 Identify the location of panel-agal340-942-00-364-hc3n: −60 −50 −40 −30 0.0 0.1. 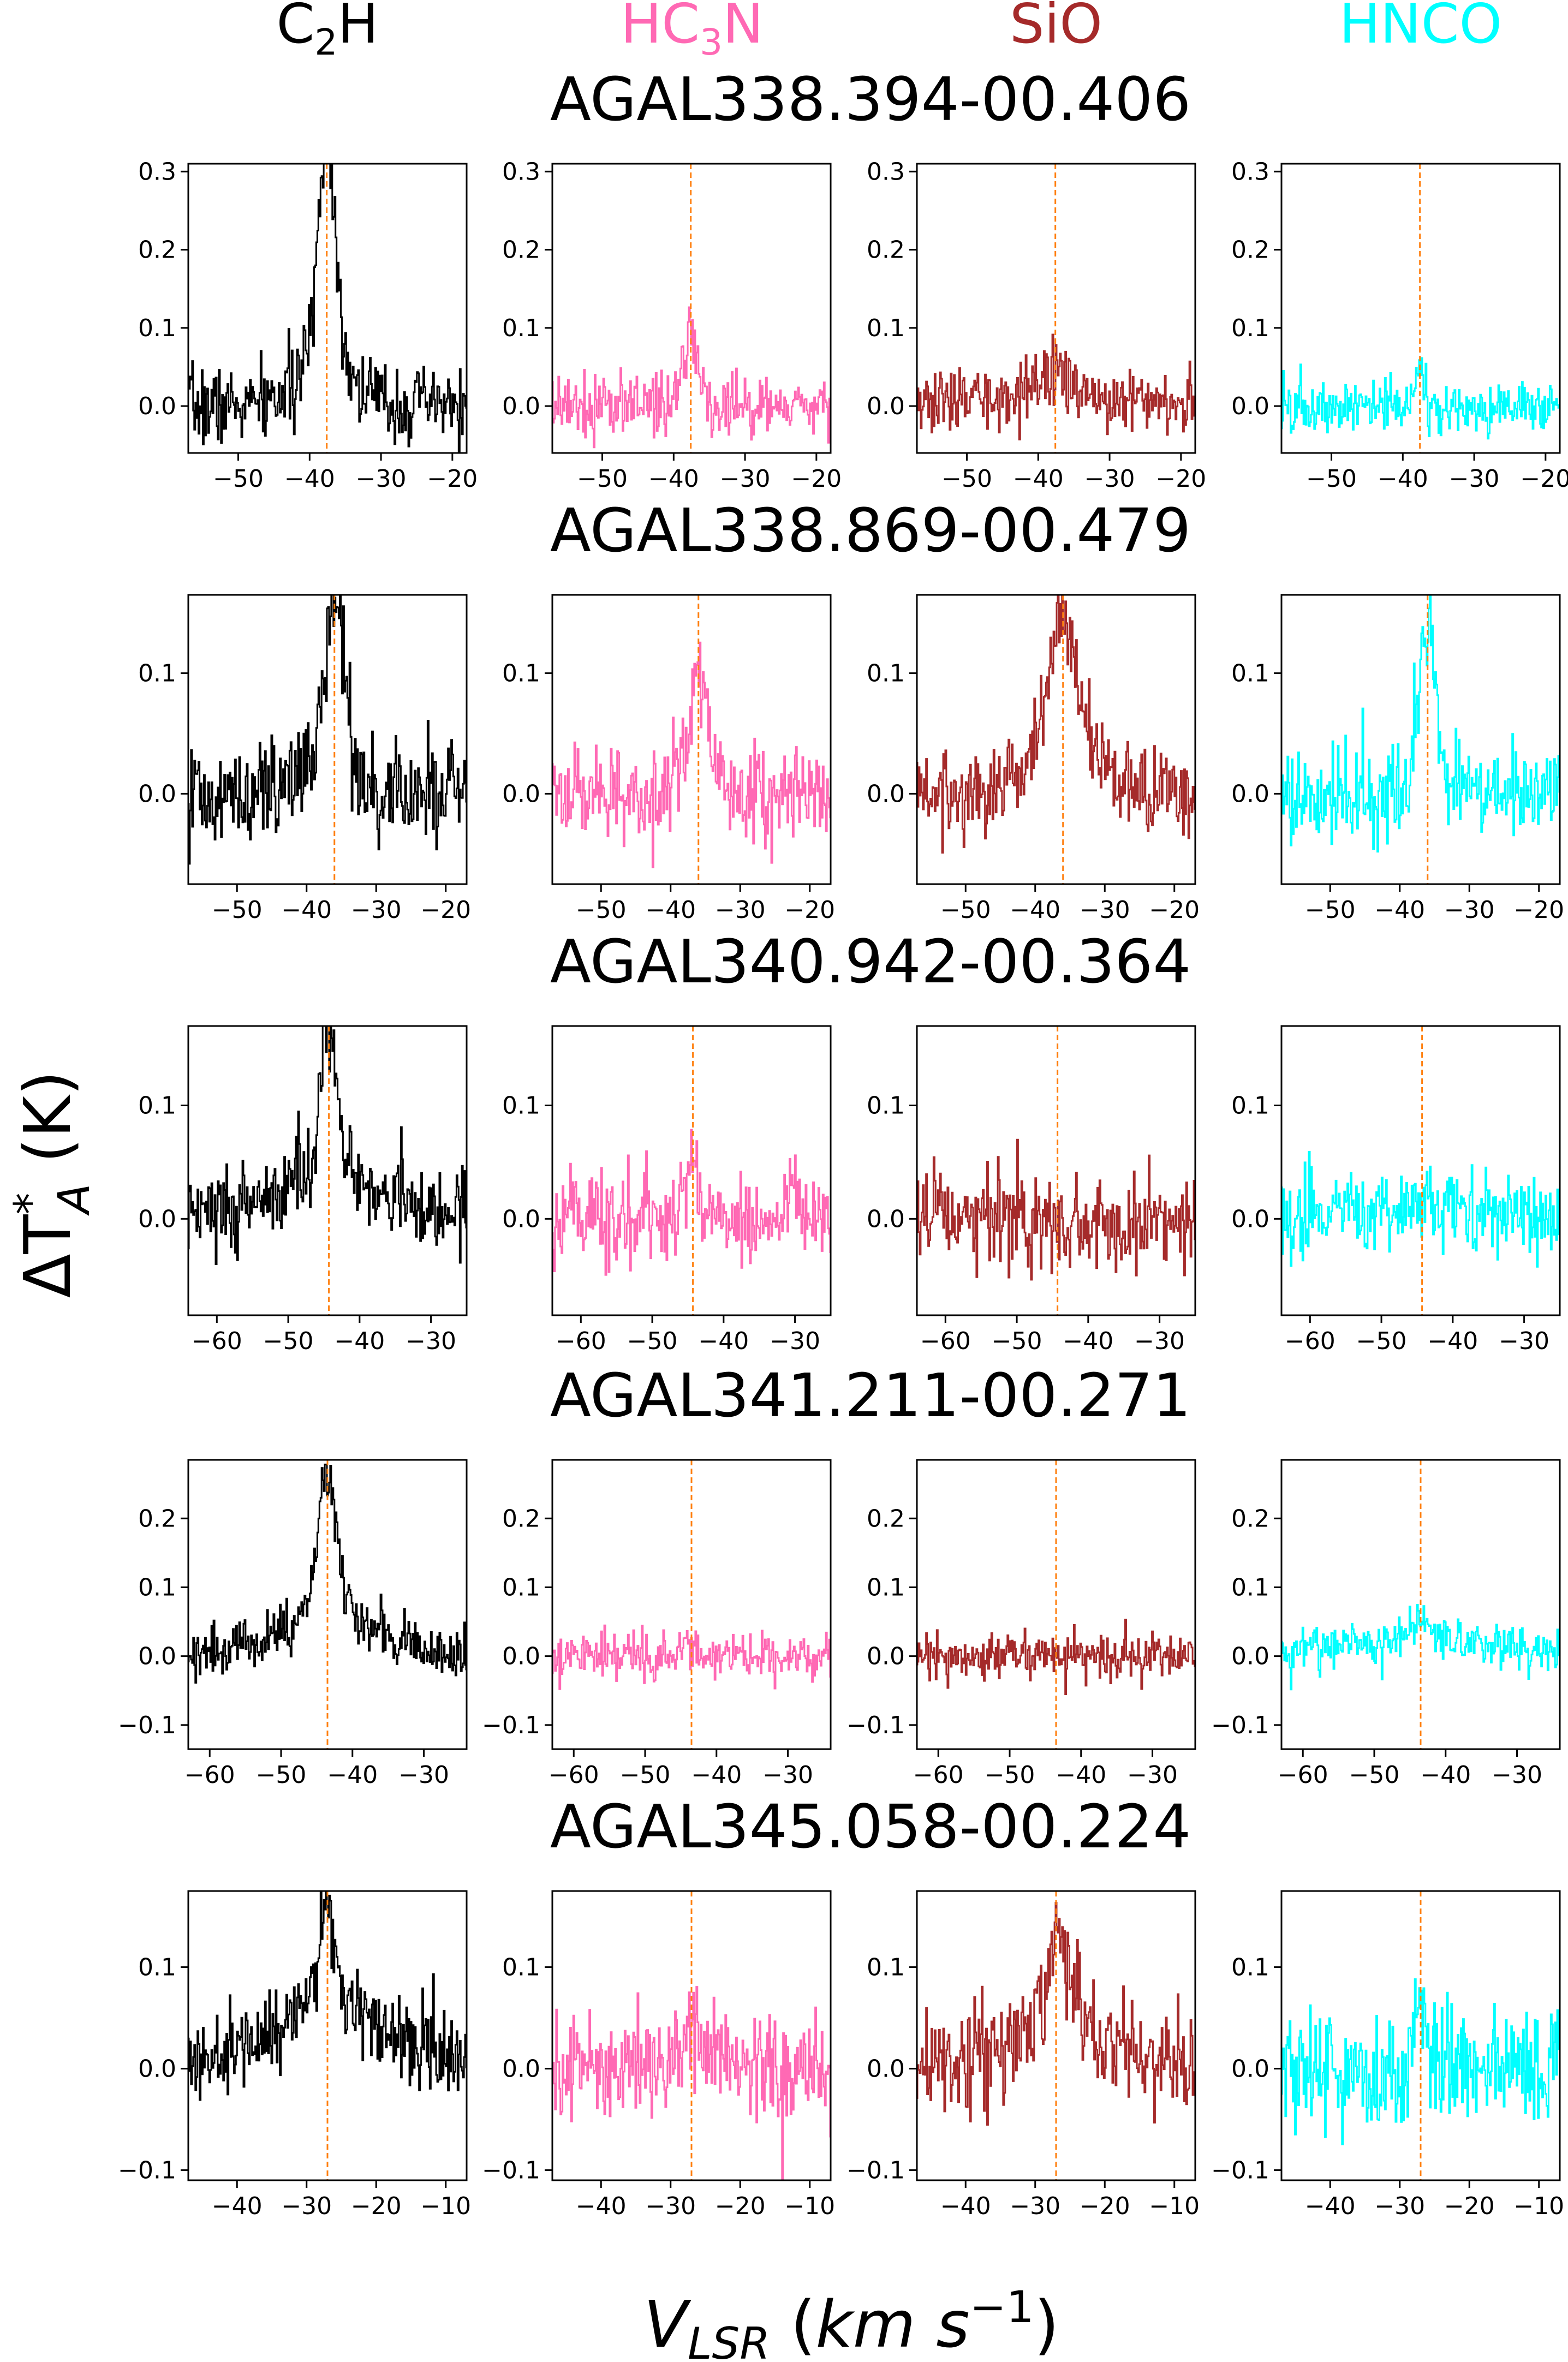
(667, 1190).